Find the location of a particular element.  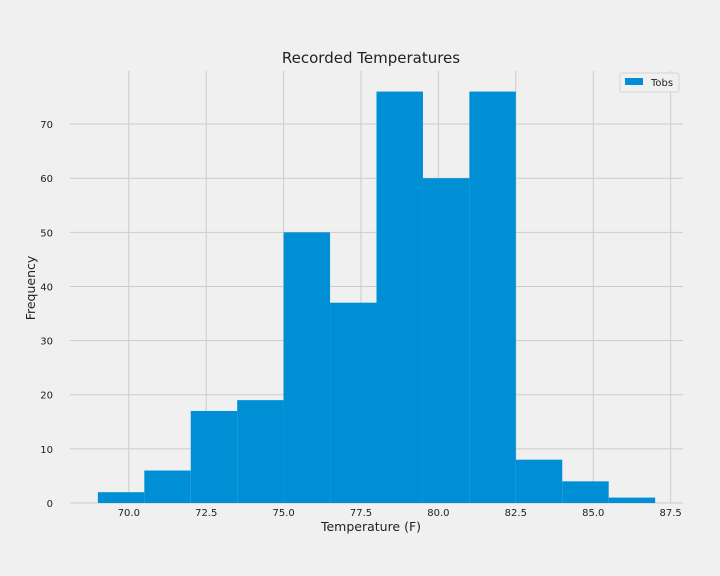

y-tick-label: 40 is located at coordinates (46, 287).